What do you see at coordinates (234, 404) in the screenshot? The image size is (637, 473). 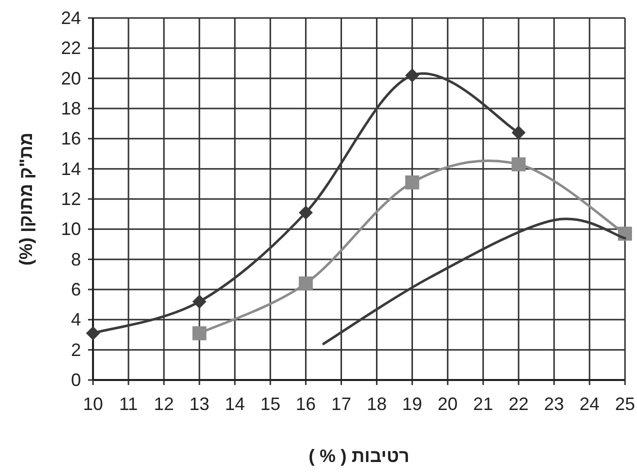 I see `x-tick-label: 14` at bounding box center [234, 404].